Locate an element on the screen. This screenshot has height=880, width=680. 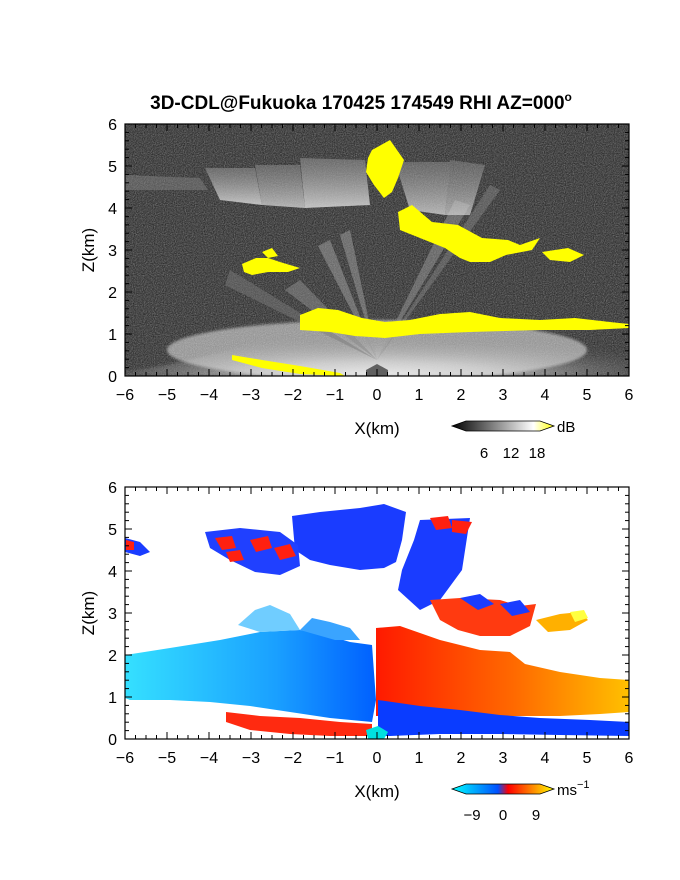
figure-title: 3D-CDL@Fukuoka 170425 174549 RHI AZ=000o is located at coordinates (361, 102).